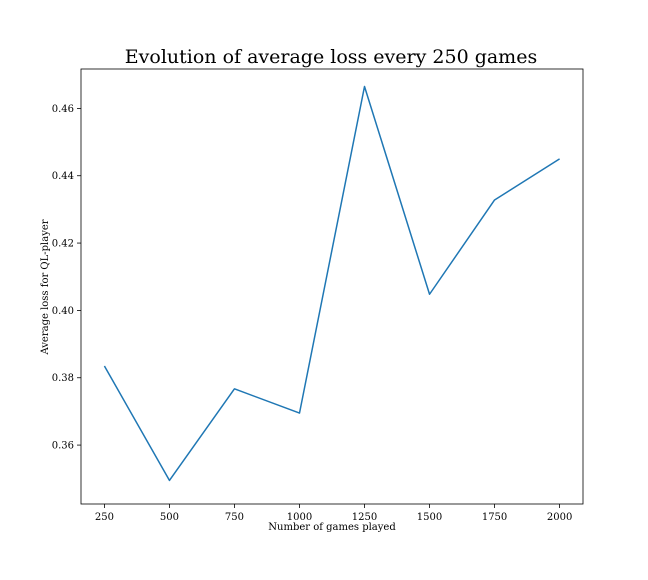  I want to click on x-tick-label: 250, so click(104, 517).